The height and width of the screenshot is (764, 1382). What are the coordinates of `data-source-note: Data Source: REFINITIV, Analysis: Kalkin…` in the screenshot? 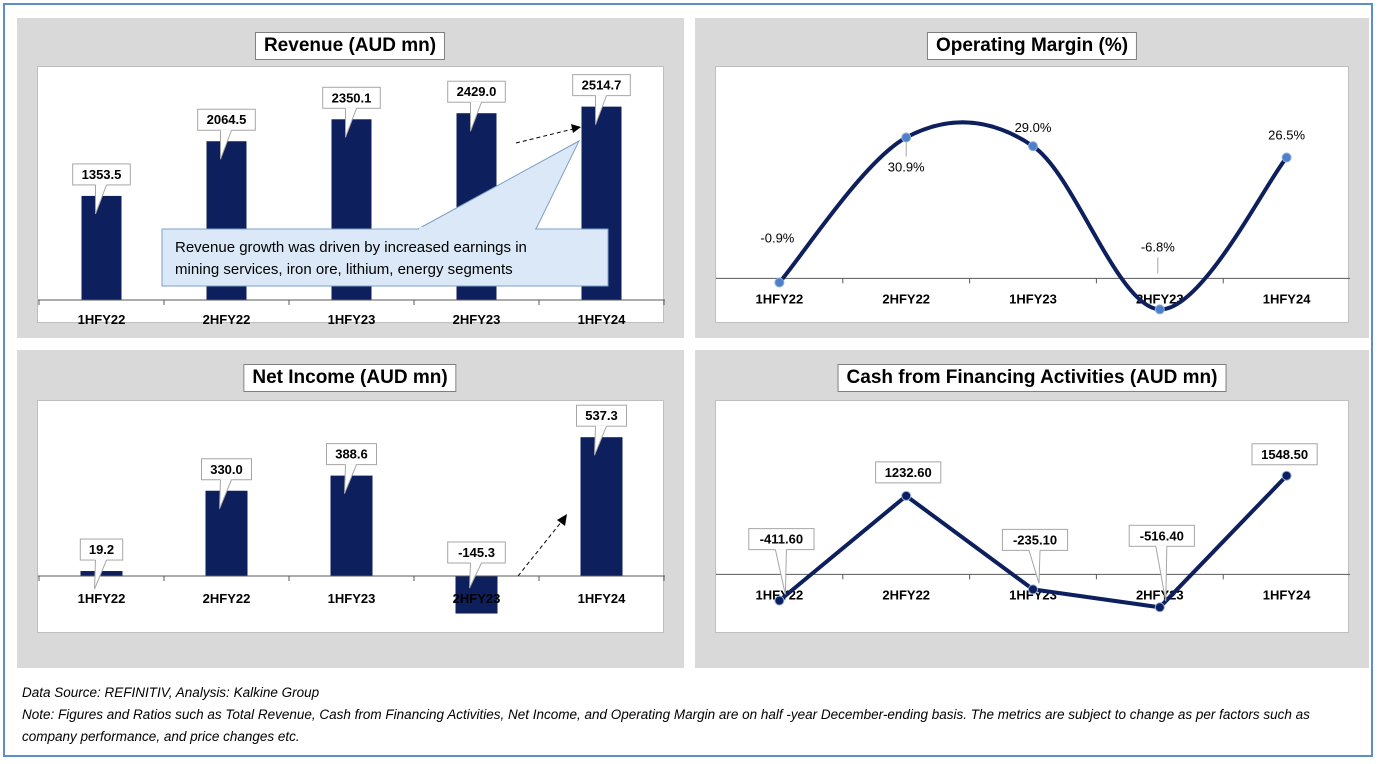 It's located at (171, 692).